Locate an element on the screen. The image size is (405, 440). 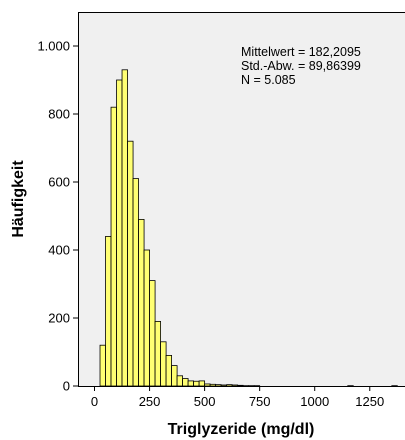
x-tick-label: 500 is located at coordinates (205, 401).